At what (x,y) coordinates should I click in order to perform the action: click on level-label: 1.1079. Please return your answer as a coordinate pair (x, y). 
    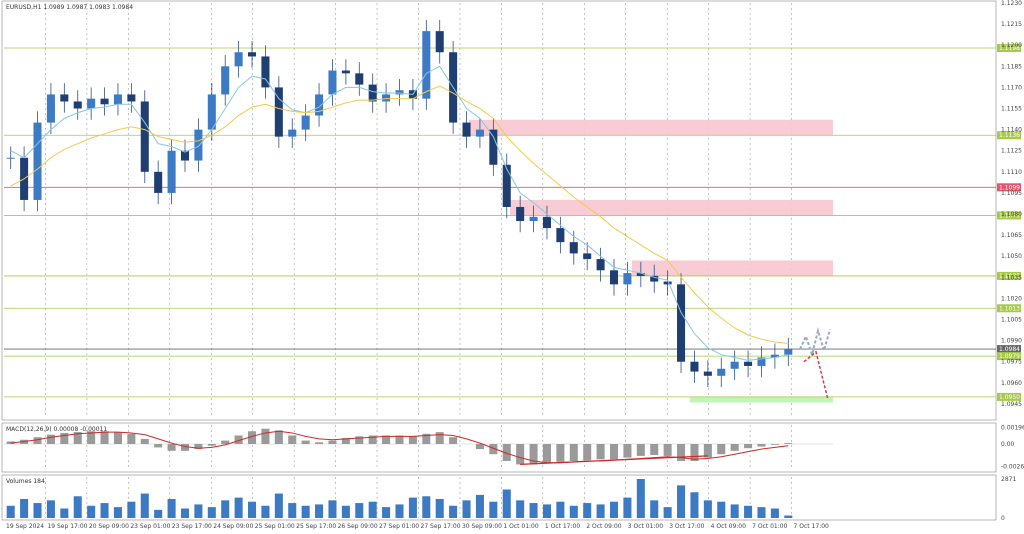
    Looking at the image, I should click on (1009, 215).